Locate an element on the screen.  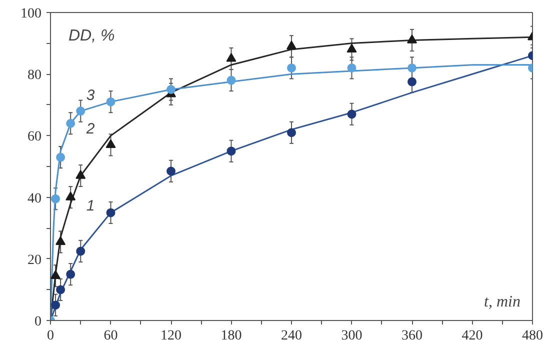
x-tick-label: 420 is located at coordinates (472, 336).